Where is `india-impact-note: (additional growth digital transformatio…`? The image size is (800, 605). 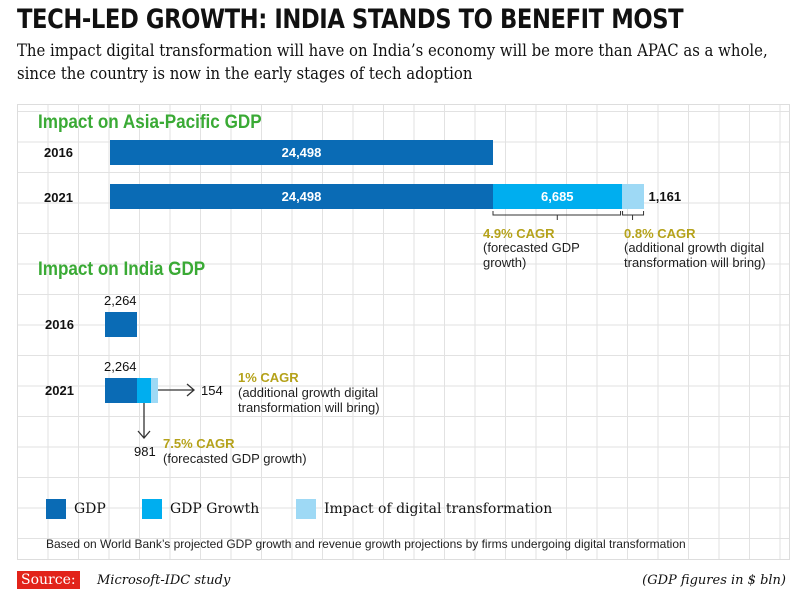
india-impact-note: (additional growth digital transformatio… is located at coordinates (309, 400).